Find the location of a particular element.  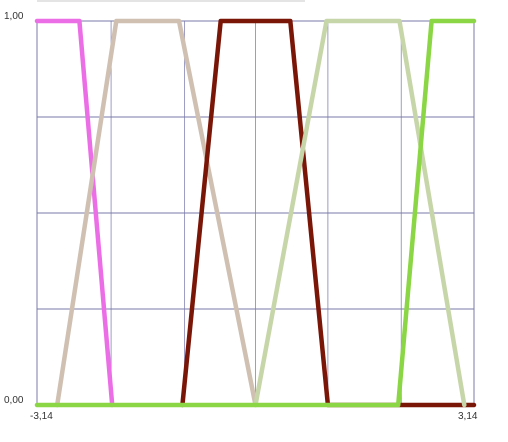

y-tick-label-2: 1,00 is located at coordinates (14, 16).